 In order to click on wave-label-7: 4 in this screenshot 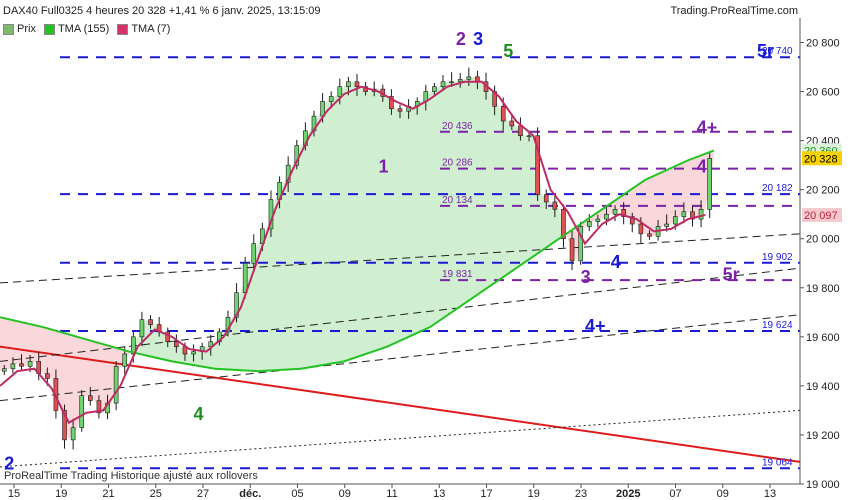, I will do `click(616, 262)`.